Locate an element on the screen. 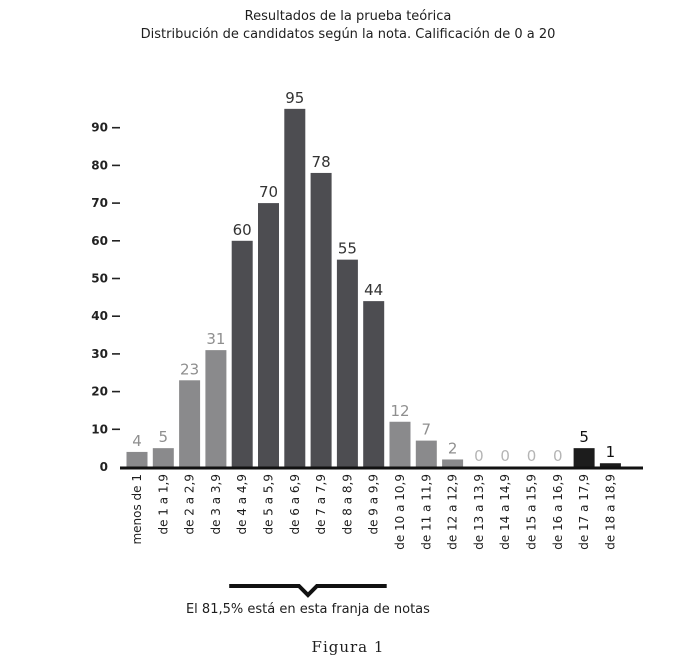 This screenshot has height=670, width=696. x-tick-label: de 3 a 3,9 is located at coordinates (216, 504).